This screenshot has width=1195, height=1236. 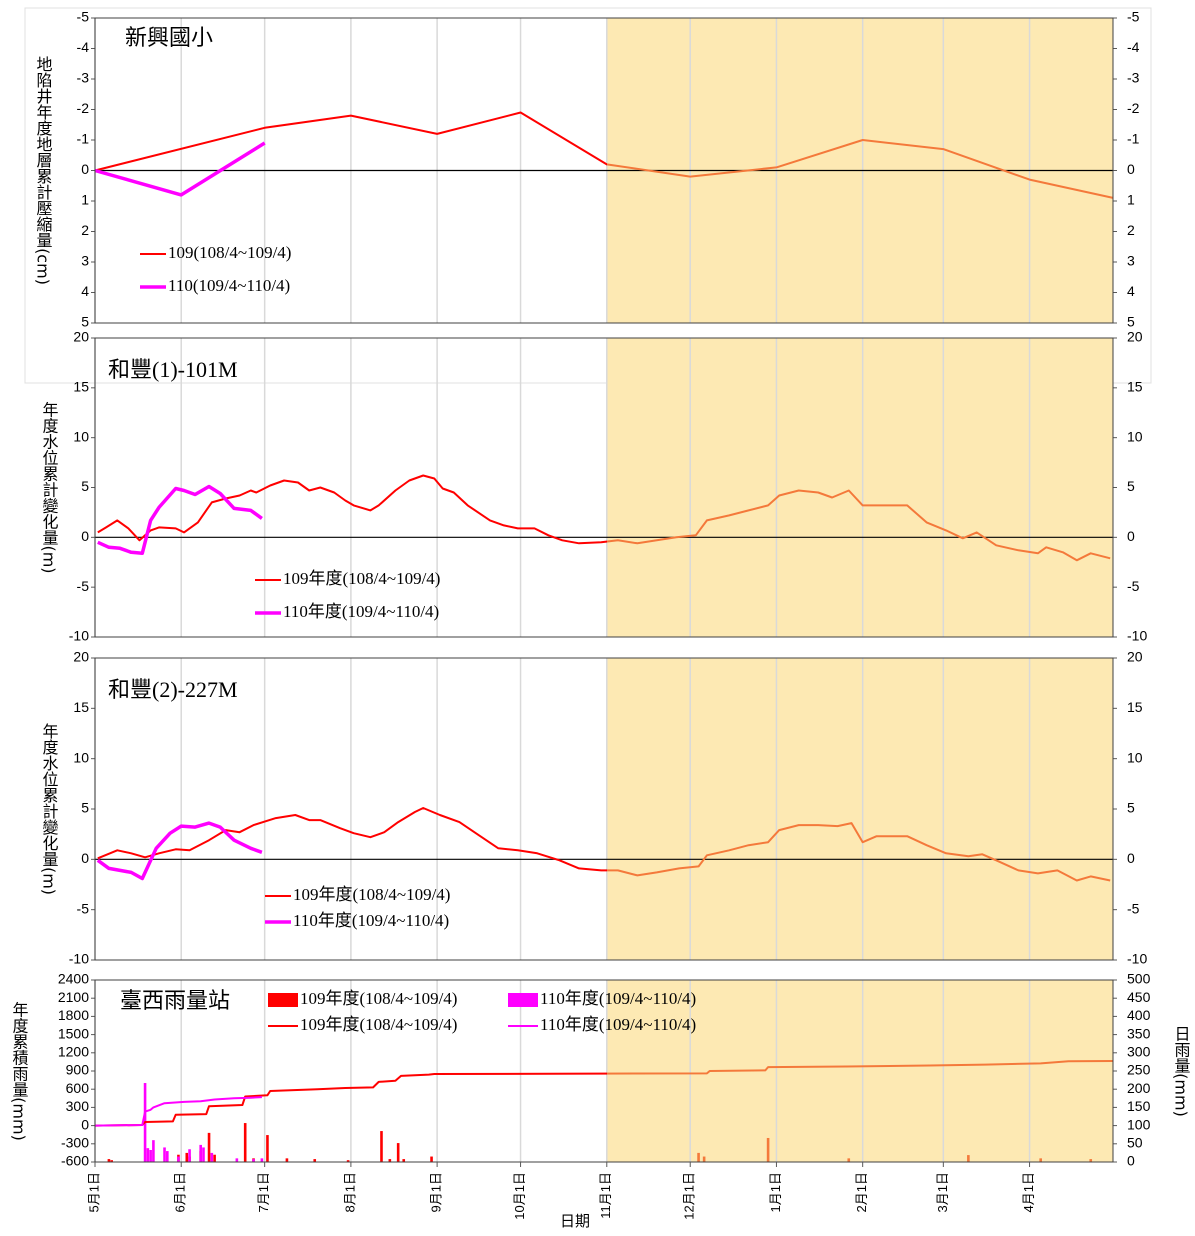 What do you see at coordinates (43, 170) in the screenshot?
I see `y-axis-label: 地陷井年度地層累計壓縮量(cm)` at bounding box center [43, 170].